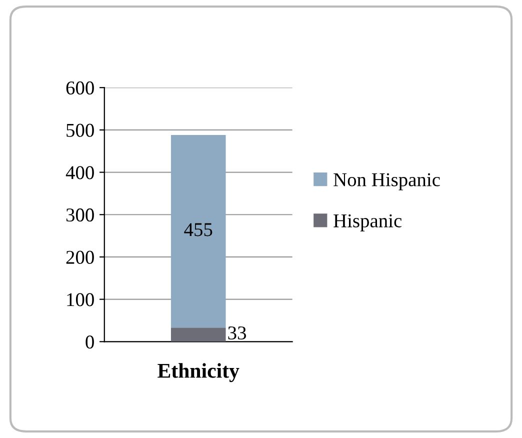 The width and height of the screenshot is (522, 438). Describe the element at coordinates (368, 223) in the screenshot. I see `legend-label: Hispanic` at that location.